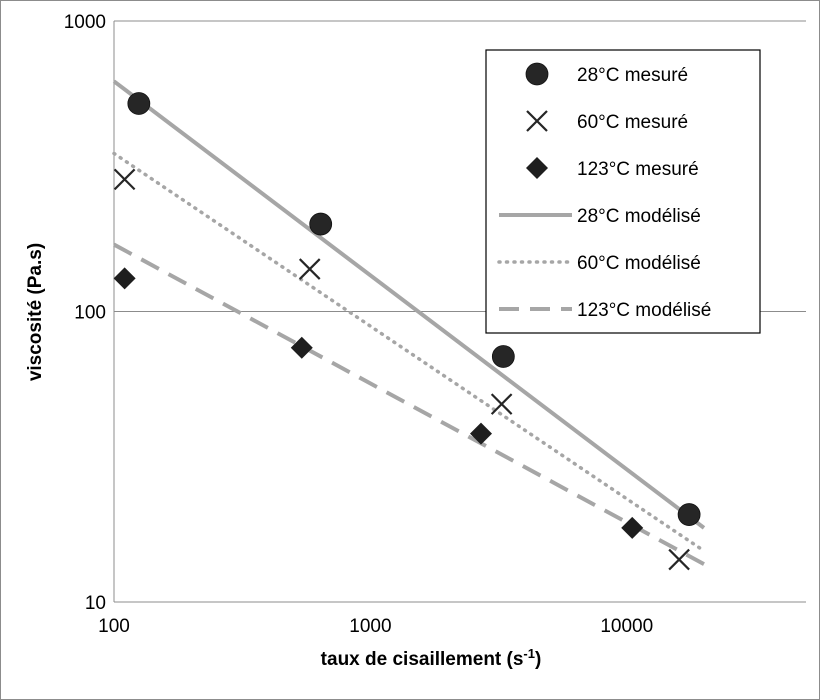 Image resolution: width=820 pixels, height=700 pixels. I want to click on x-tick-label-1000: 1000, so click(370, 626).